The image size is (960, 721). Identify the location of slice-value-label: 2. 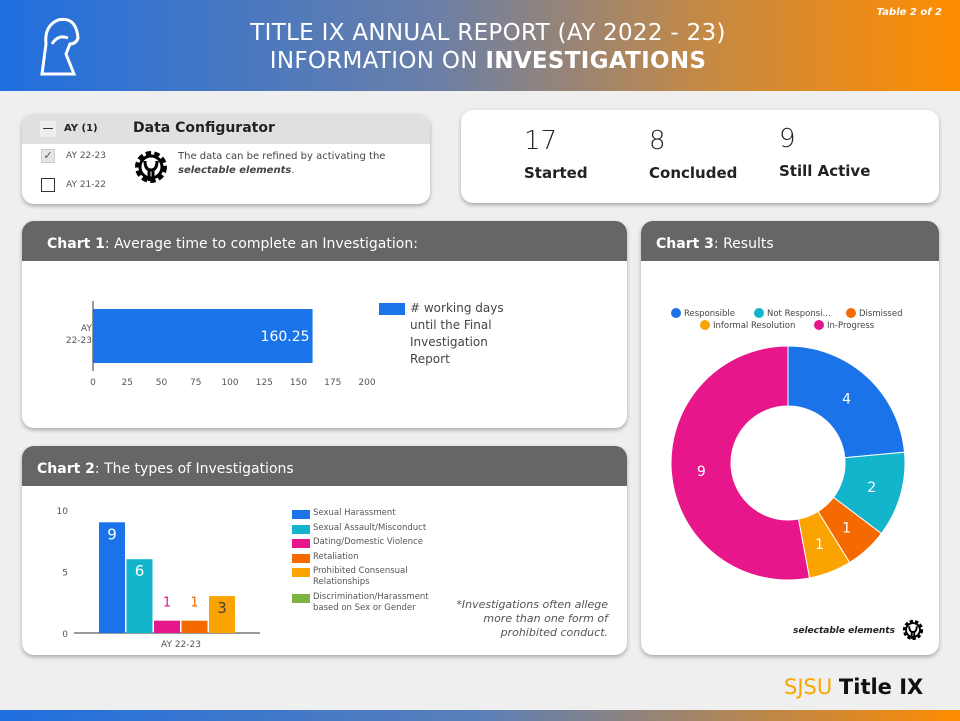
(871, 488).